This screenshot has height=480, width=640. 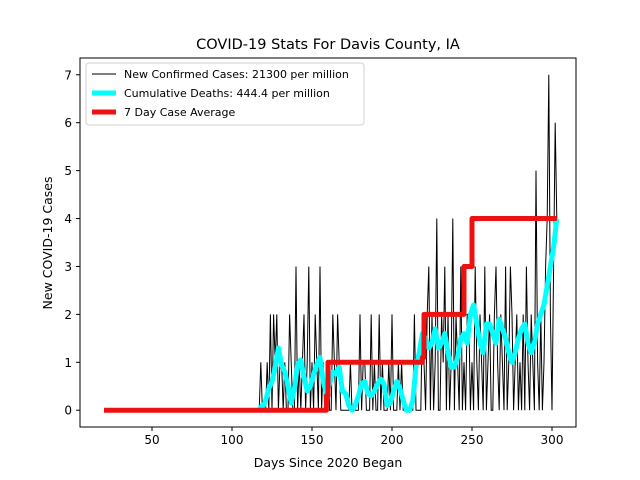 I want to click on chart-title: COVID-19 Stats For Davis County, IA, so click(x=328, y=45).